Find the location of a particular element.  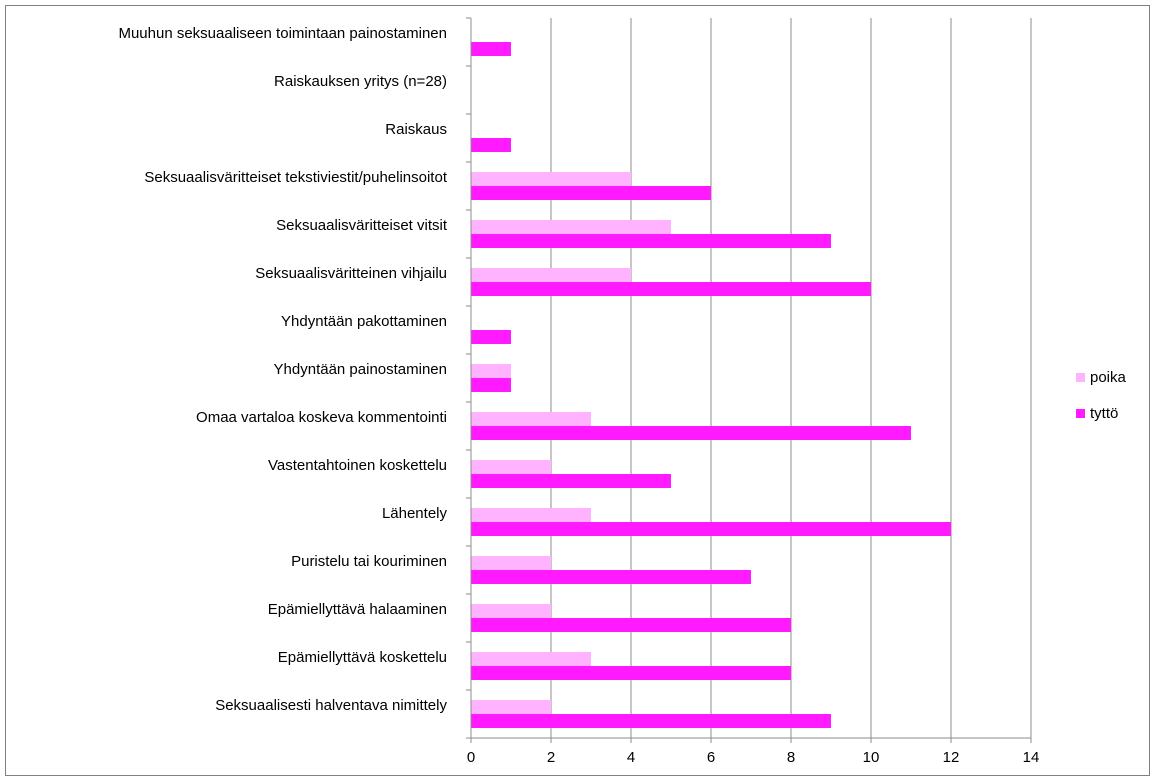

category-label: Seksuaalisväritteinen vihjailu is located at coordinates (351, 273).